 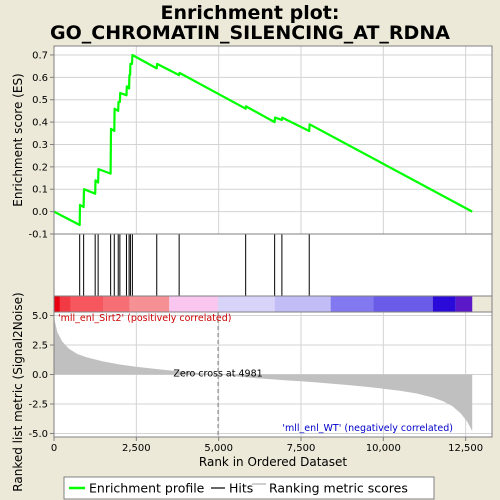 What do you see at coordinates (40, 346) in the screenshot?
I see `metric-y-tick-label-3: 2.5` at bounding box center [40, 346].